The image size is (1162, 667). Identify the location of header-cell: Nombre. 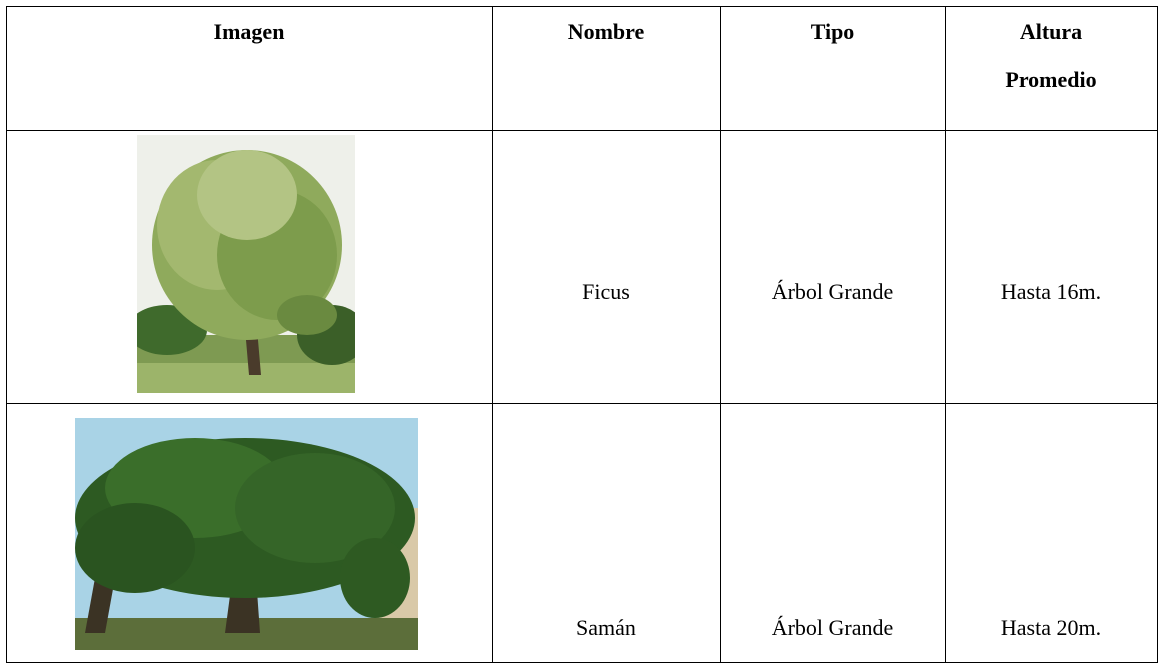
(606, 32).